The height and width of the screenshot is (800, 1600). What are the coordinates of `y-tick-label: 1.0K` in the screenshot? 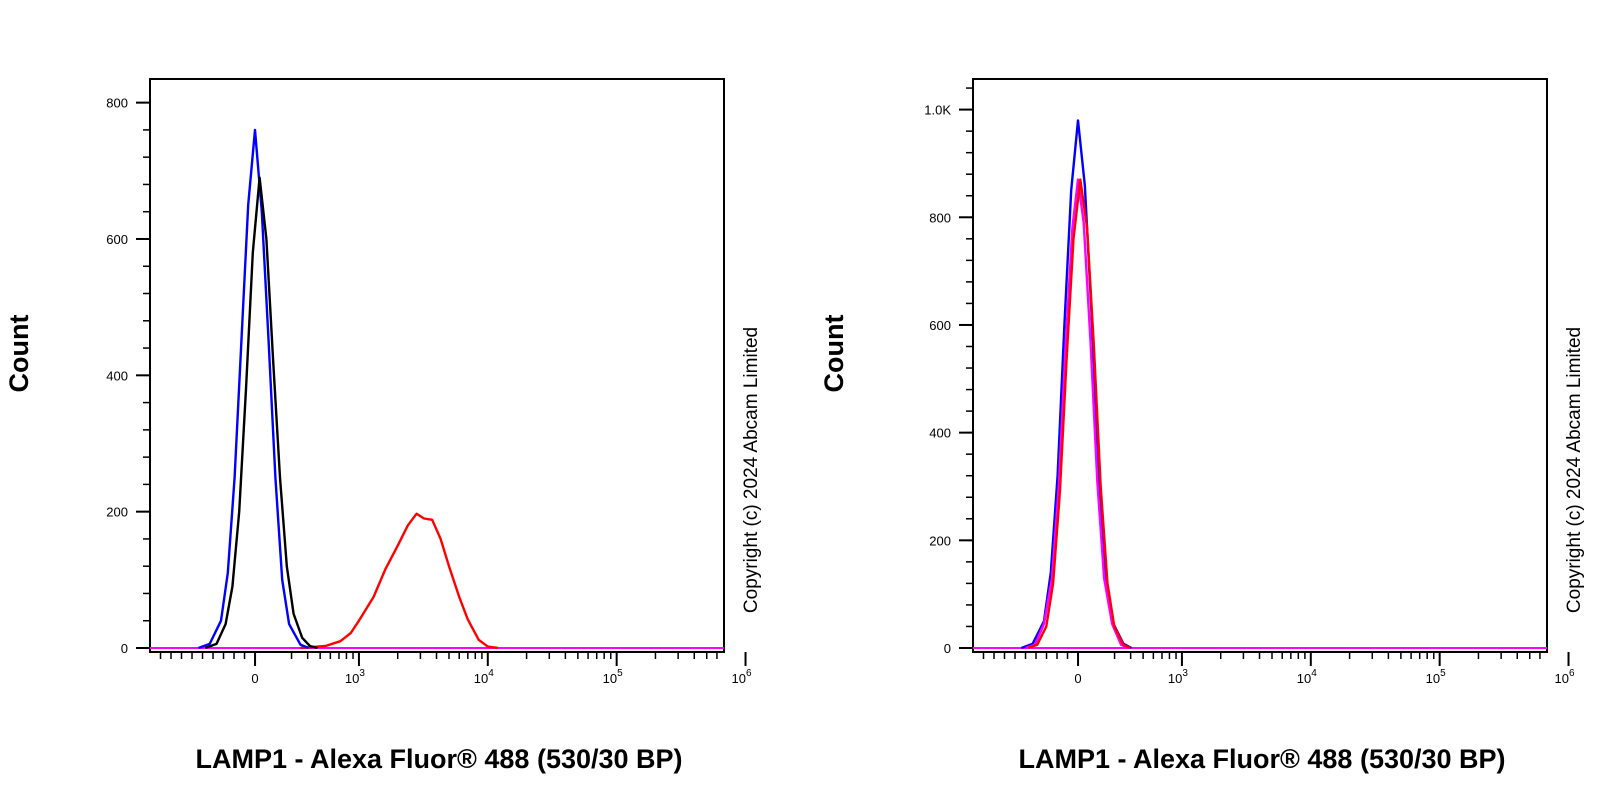 It's located at (937, 110).